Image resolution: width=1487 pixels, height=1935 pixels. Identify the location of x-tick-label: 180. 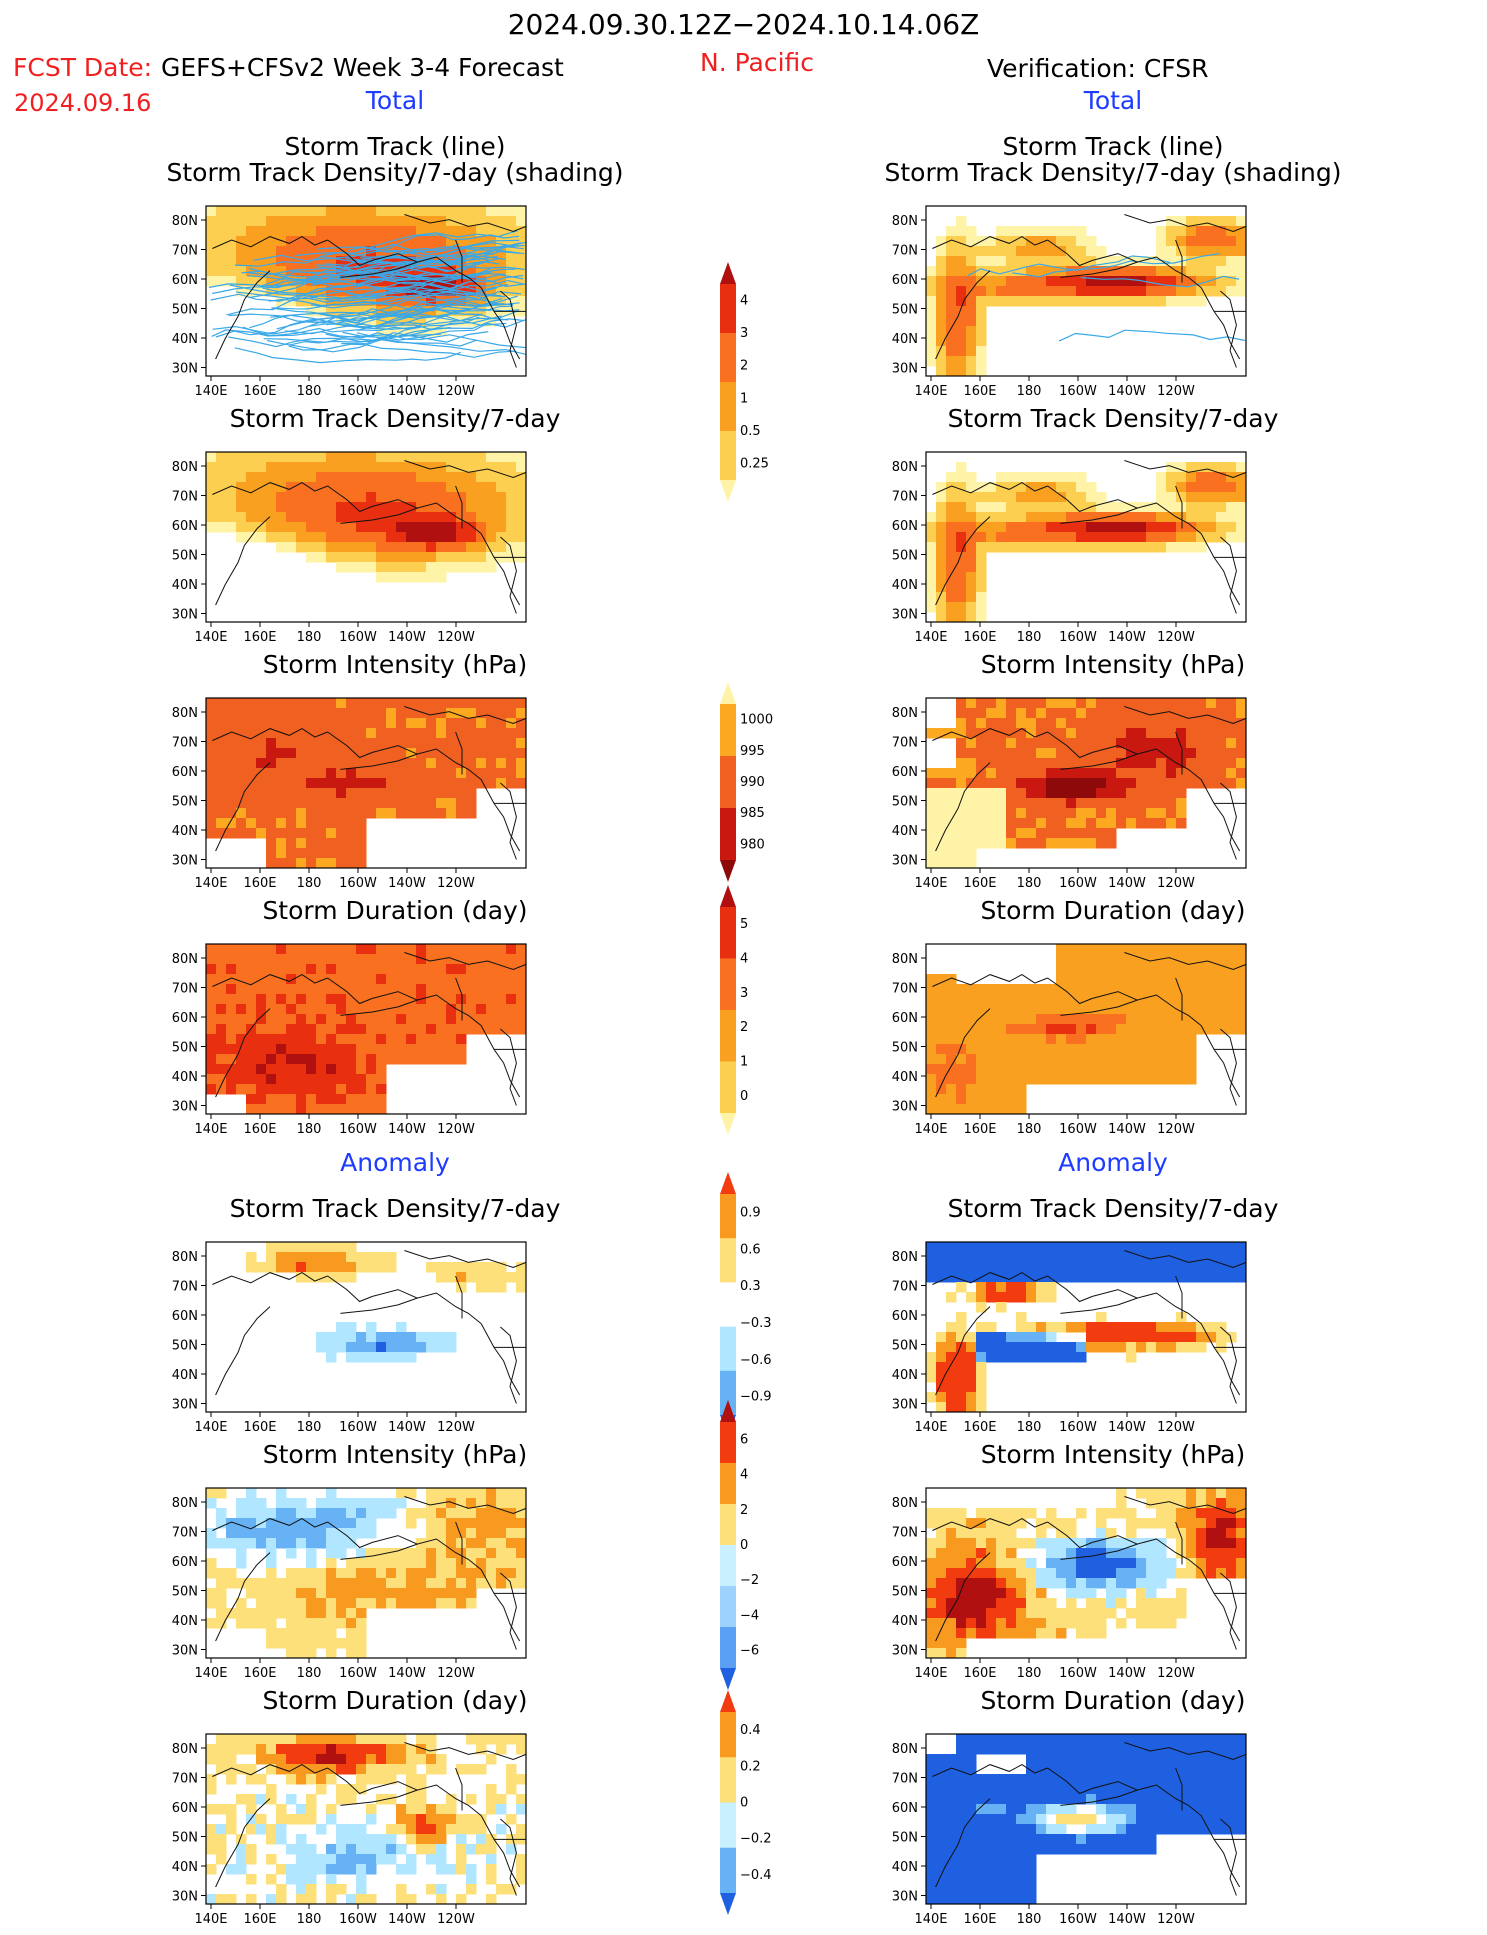
(1029, 883).